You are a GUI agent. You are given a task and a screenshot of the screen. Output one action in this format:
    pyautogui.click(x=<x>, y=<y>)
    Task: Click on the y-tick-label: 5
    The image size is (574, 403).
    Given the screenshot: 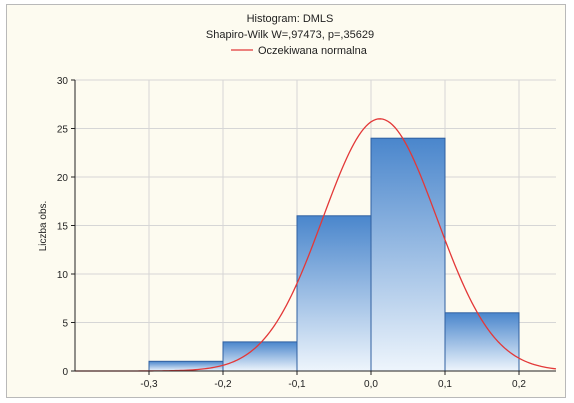 What is the action you would take?
    pyautogui.click(x=65, y=324)
    